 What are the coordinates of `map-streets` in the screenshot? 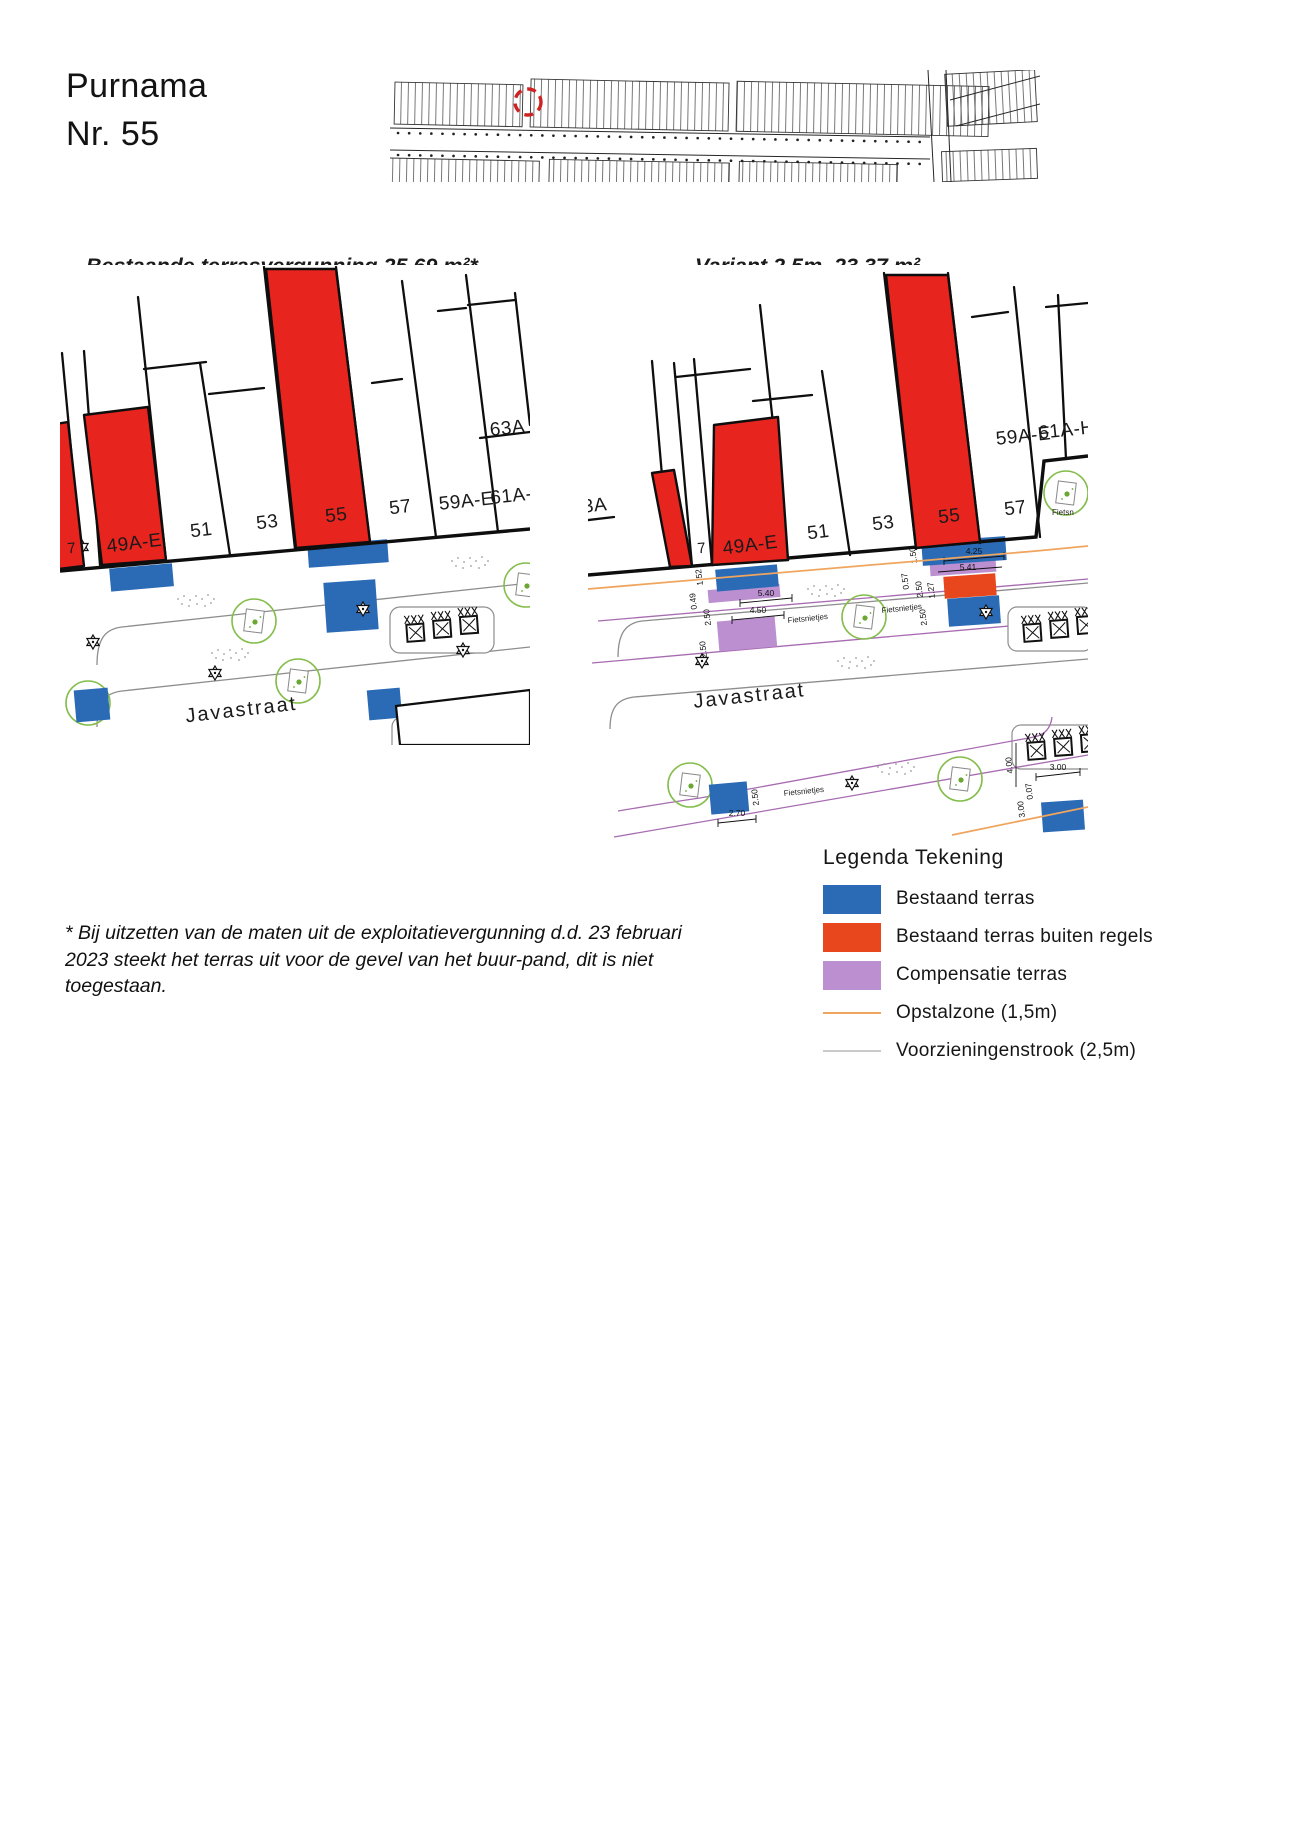 It's located at (715, 126).